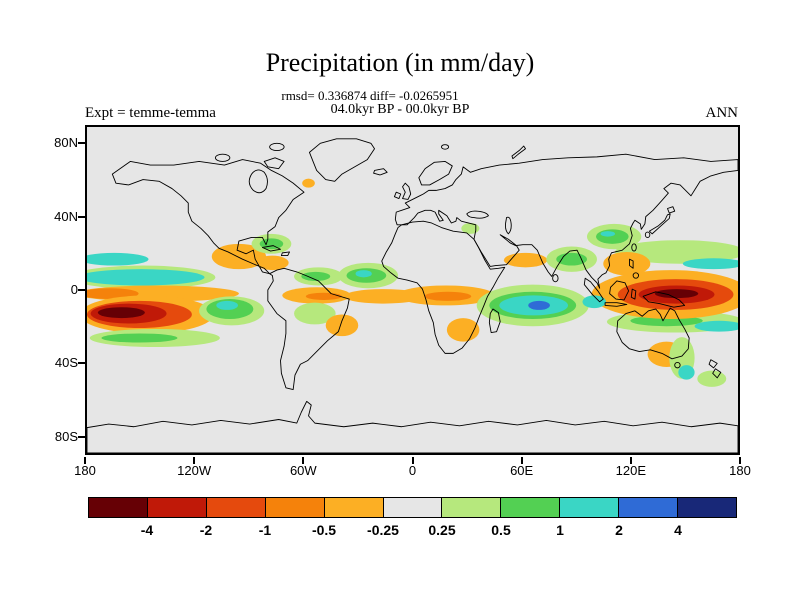  Describe the element at coordinates (712, 378) in the screenshot. I see `anomaly-nz-green` at that location.